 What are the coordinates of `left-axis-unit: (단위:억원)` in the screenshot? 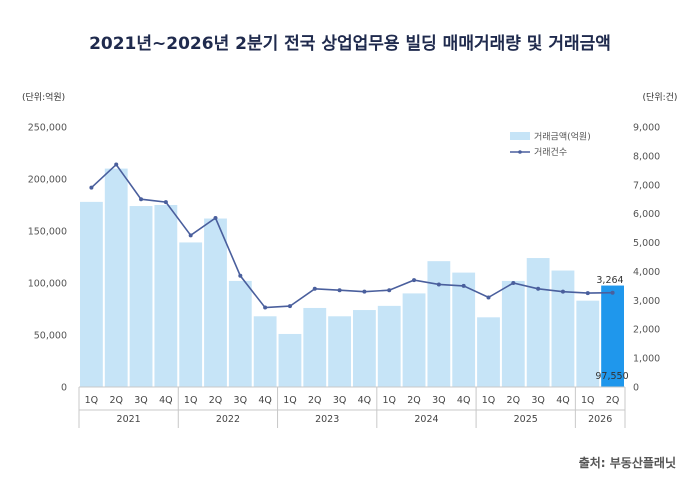 It's located at (43, 97).